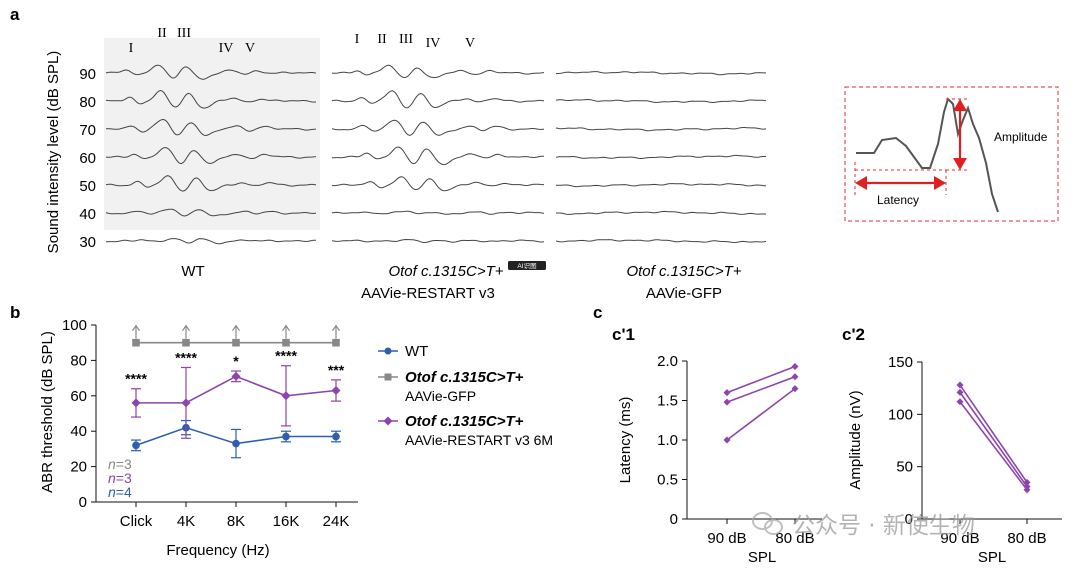  Describe the element at coordinates (623, 334) in the screenshot. I see `panel-label-c1: c'1` at that location.